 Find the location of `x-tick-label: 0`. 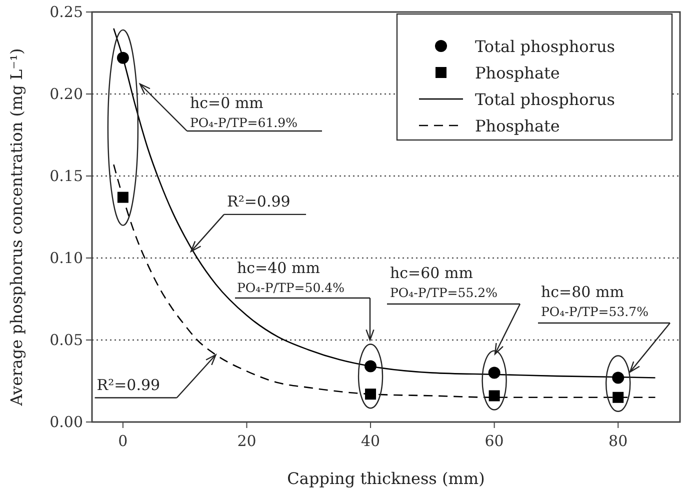

x-tick-label: 0 is located at coordinates (123, 441).